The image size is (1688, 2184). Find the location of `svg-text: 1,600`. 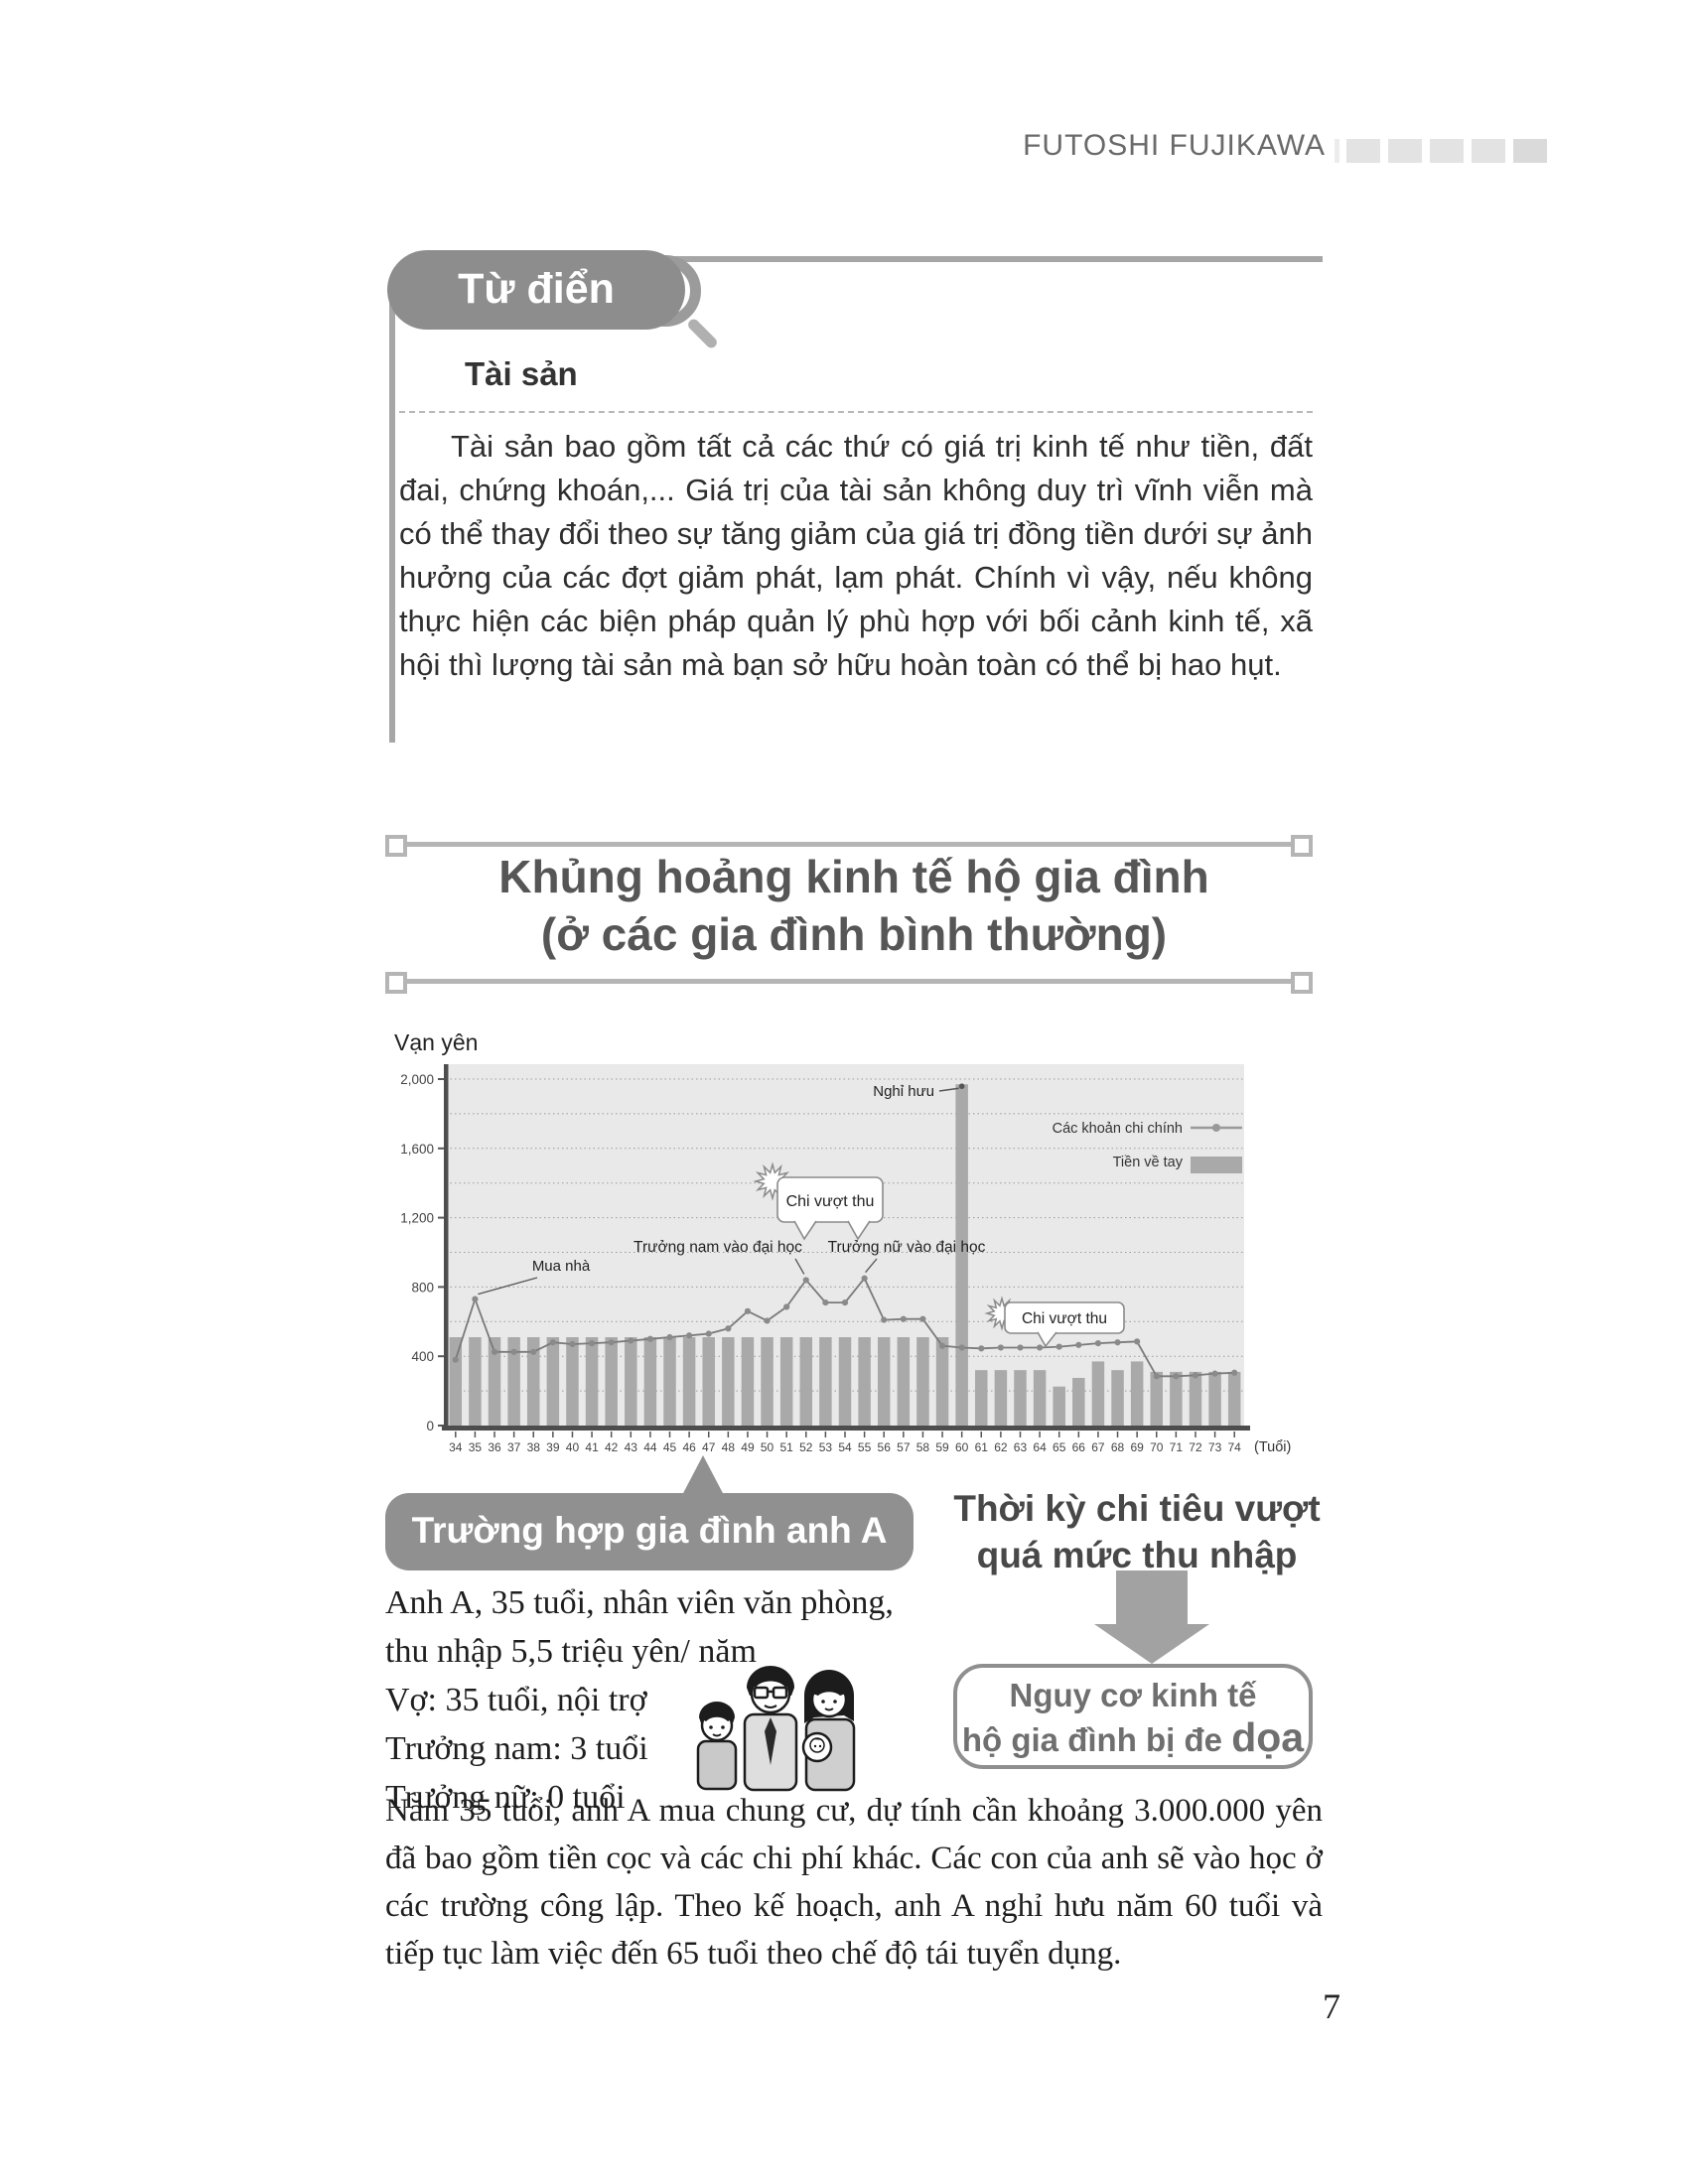

svg-text: 1,600 is located at coordinates (417, 1149).